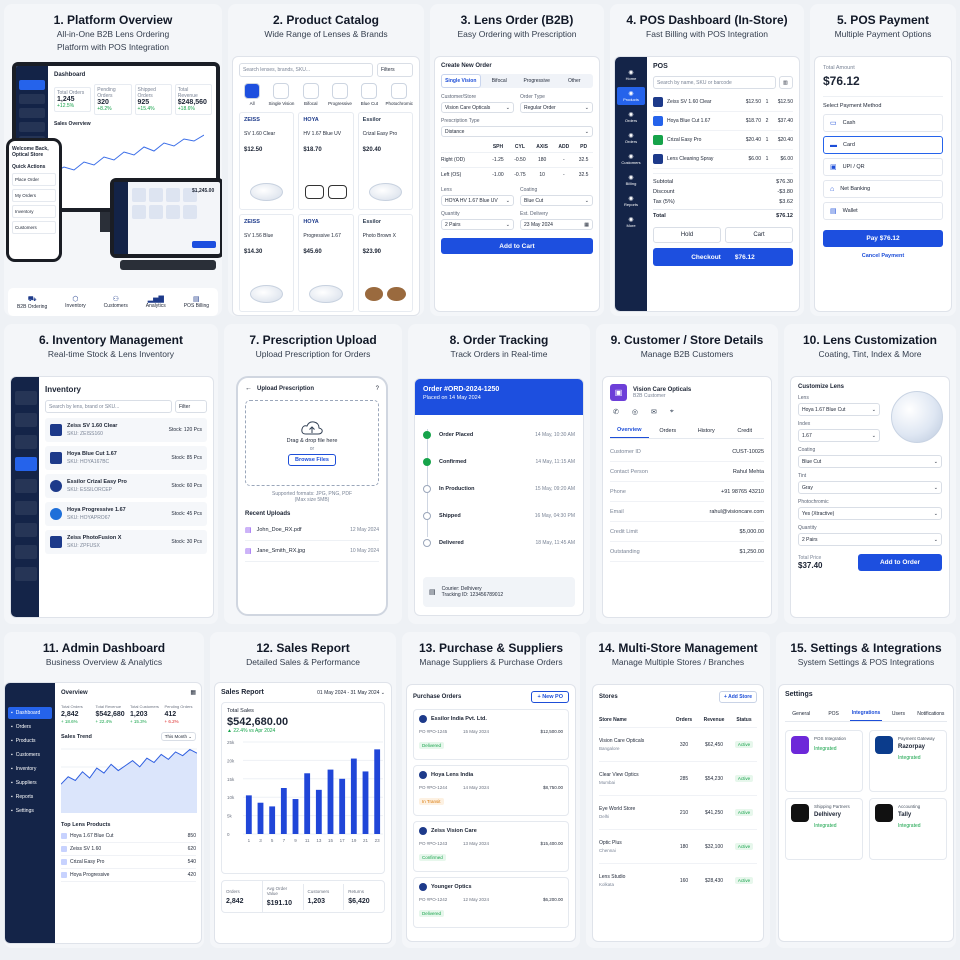  What do you see at coordinates (786, 82) in the screenshot?
I see `barcode-icon: ▥` at bounding box center [786, 82].